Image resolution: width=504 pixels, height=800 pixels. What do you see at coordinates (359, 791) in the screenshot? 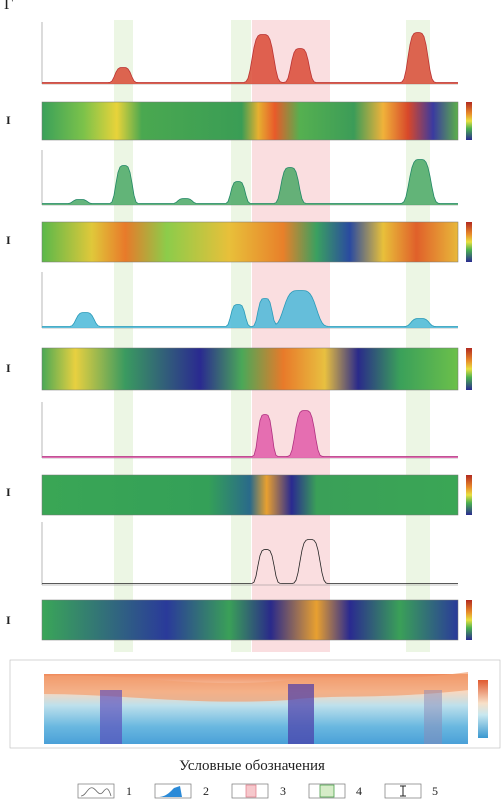
I see `legend-item: 4` at bounding box center [359, 791].